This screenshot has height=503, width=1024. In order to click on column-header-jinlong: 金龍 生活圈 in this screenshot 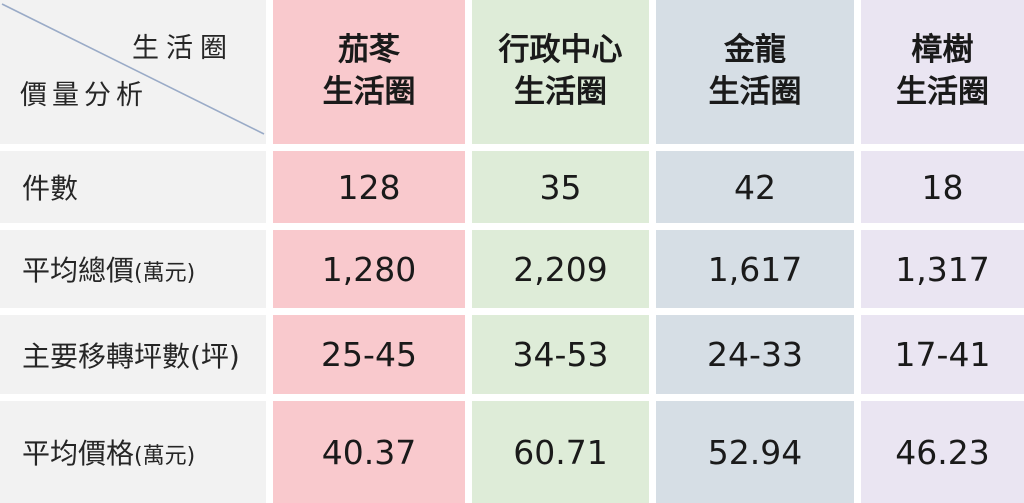, I will do `click(755, 72)`.